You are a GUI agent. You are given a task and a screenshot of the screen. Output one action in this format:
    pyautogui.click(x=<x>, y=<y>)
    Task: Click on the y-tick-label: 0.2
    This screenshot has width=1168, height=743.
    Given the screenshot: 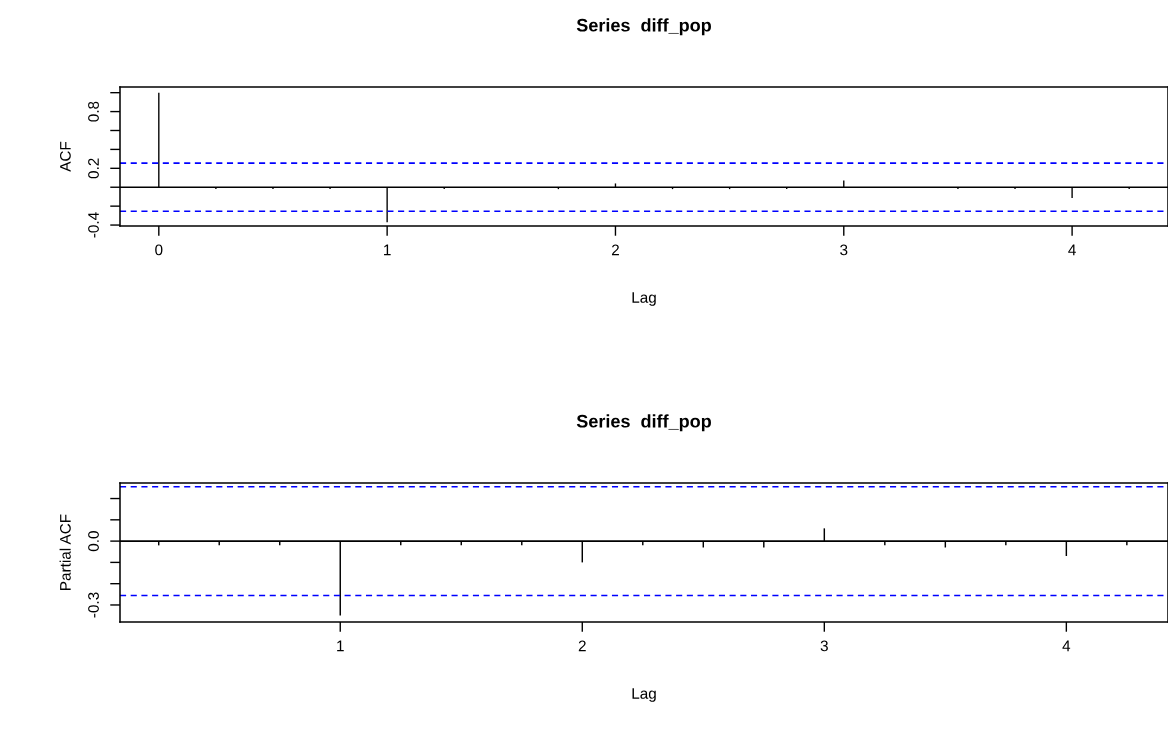 What is the action you would take?
    pyautogui.click(x=93, y=168)
    